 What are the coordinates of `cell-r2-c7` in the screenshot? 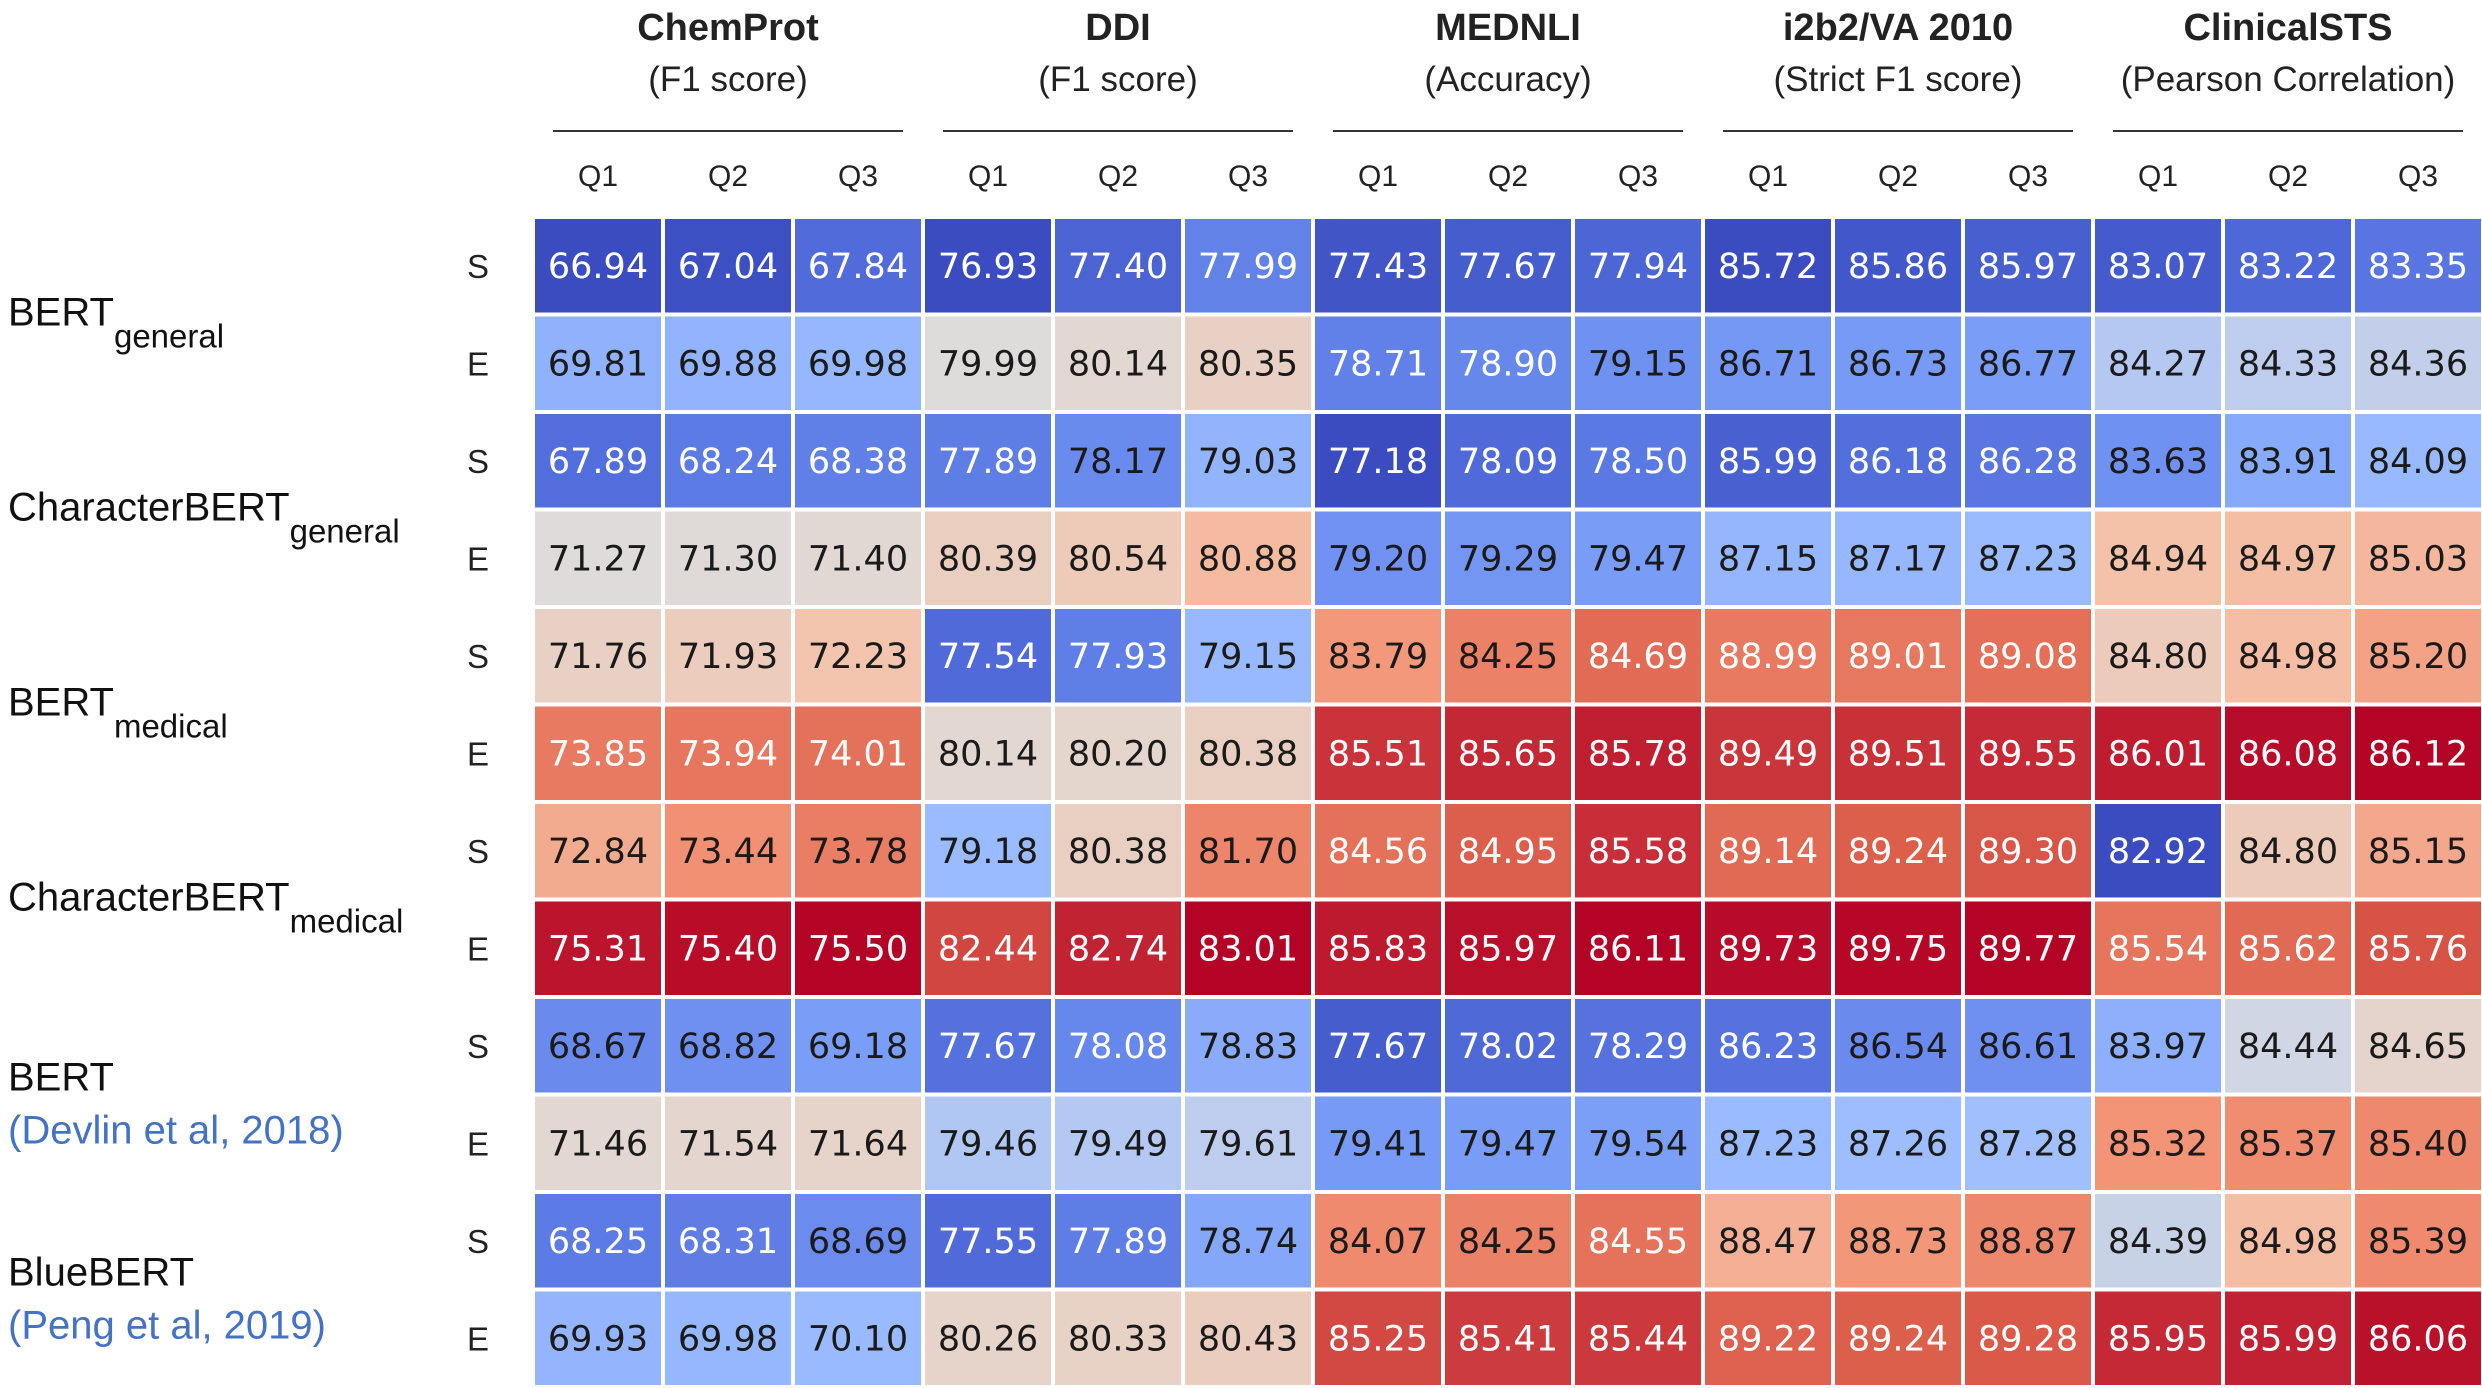 It's located at (1378, 363).